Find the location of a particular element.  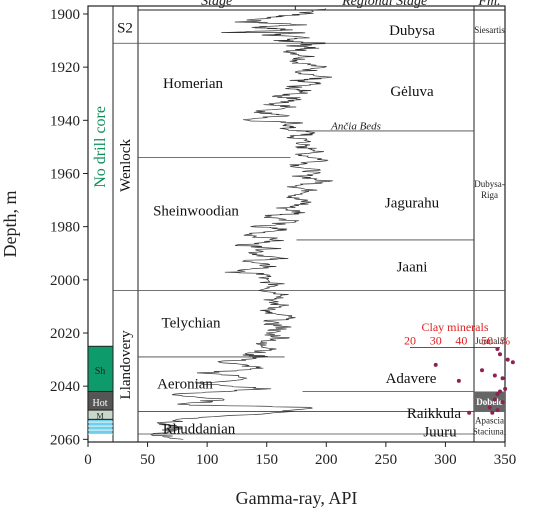

dobele-background is located at coordinates (489, 401).